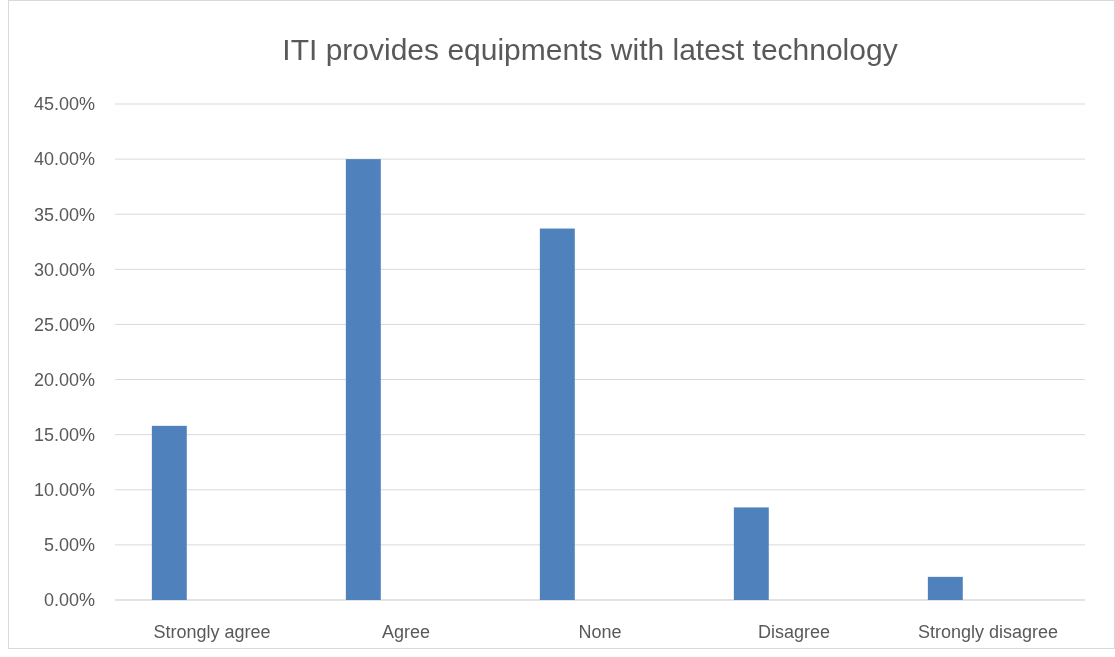 The image size is (1115, 657). What do you see at coordinates (406, 632) in the screenshot?
I see `x-tick-label: Agree` at bounding box center [406, 632].